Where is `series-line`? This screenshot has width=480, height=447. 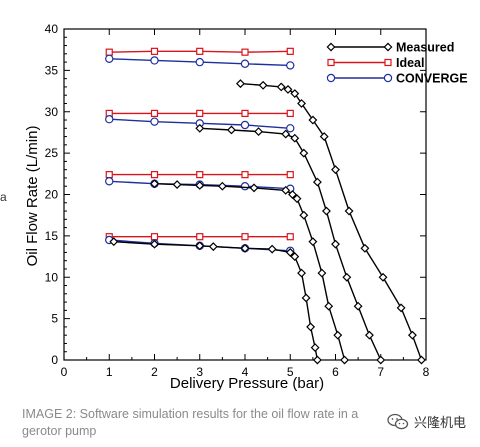 series-line is located at coordinates (216, 301).